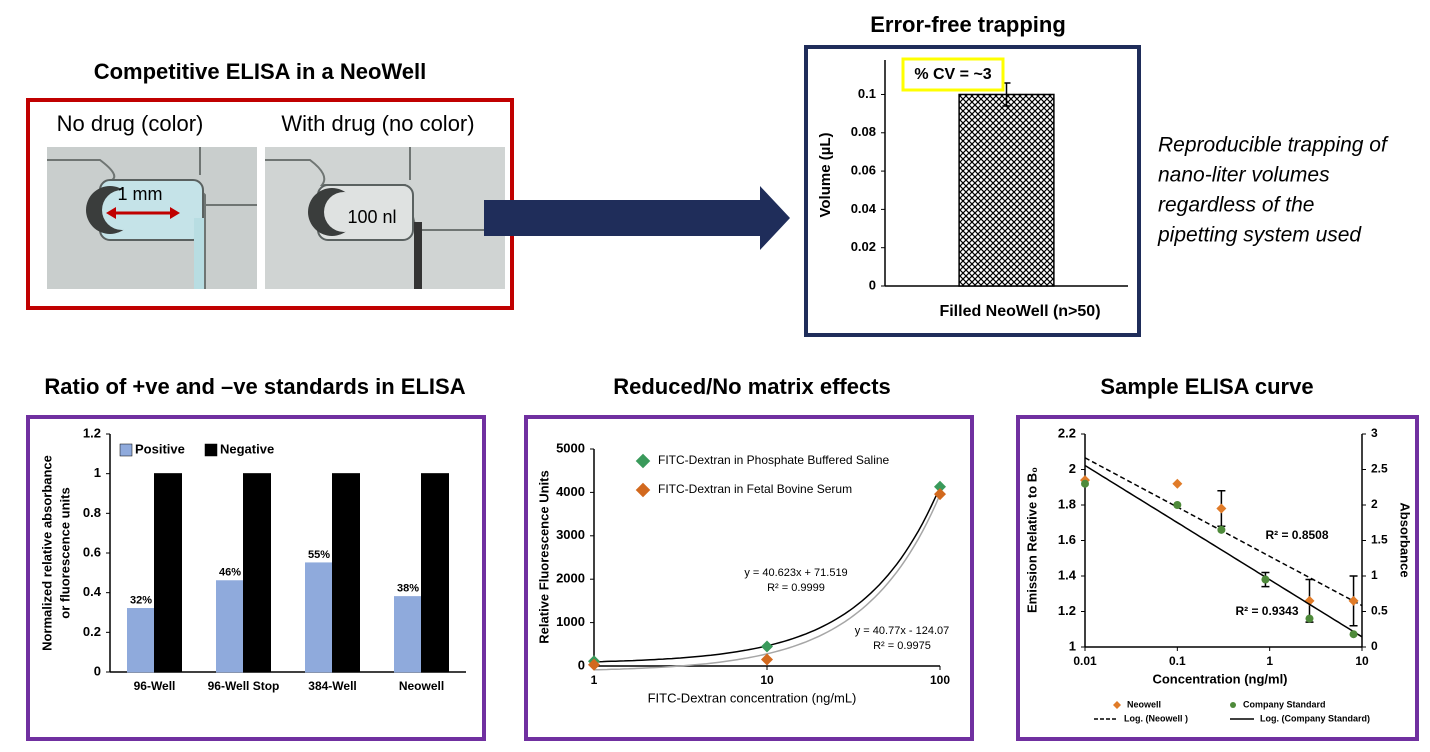  I want to click on chart-title: Reduced/No matrix effects, so click(752, 386).